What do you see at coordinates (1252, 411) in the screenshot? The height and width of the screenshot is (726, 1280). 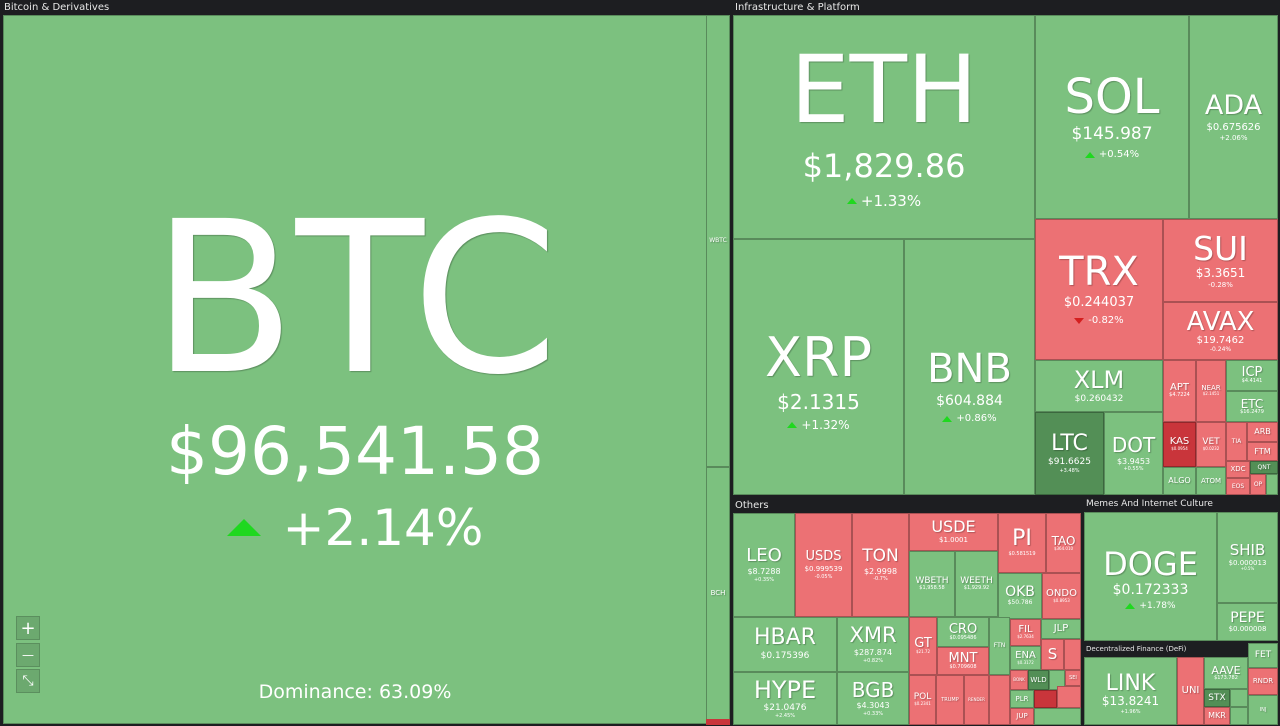 I see `coin-price: $16.2479` at bounding box center [1252, 411].